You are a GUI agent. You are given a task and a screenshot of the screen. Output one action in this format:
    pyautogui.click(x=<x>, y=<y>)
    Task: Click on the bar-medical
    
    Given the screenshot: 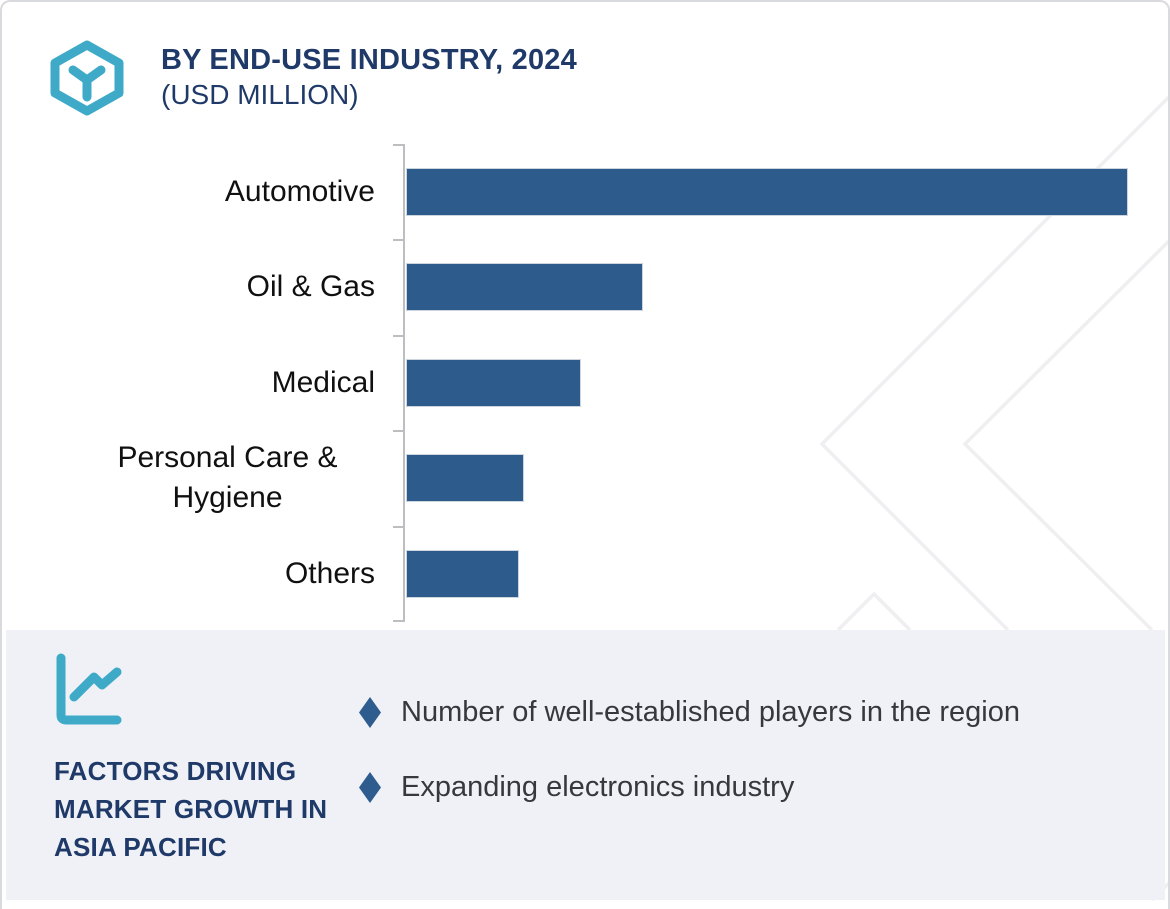 What is the action you would take?
    pyautogui.click(x=493, y=383)
    